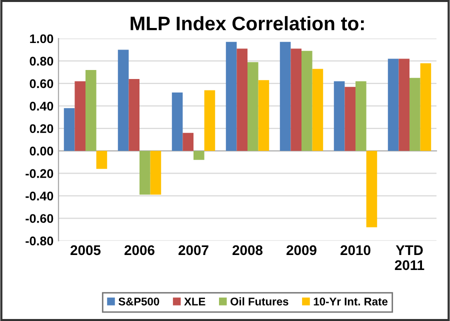 The height and width of the screenshot is (321, 450). I want to click on legend-label: XLE, so click(195, 302).